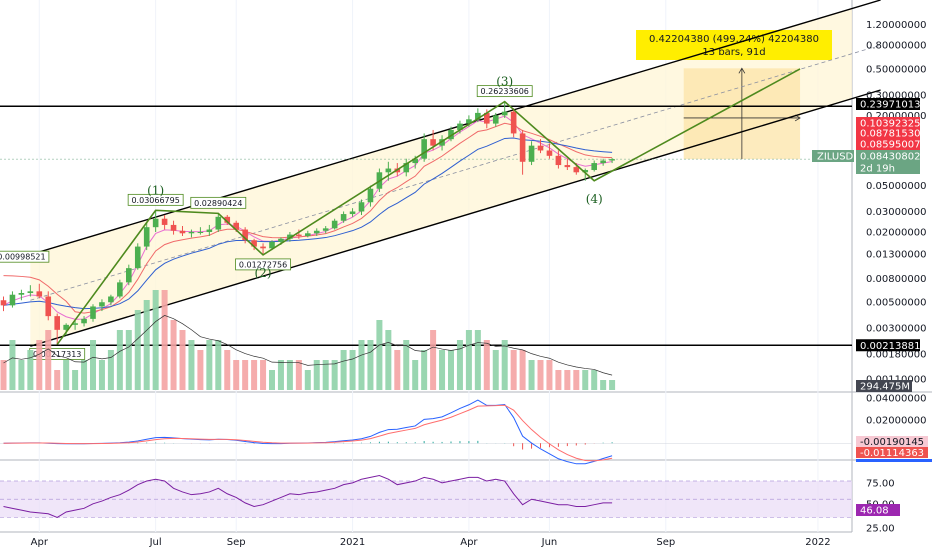 The image size is (932, 550). Describe the element at coordinates (890, 124) in the screenshot. I see `price-label-level-1-text: 0.10392325` at that location.